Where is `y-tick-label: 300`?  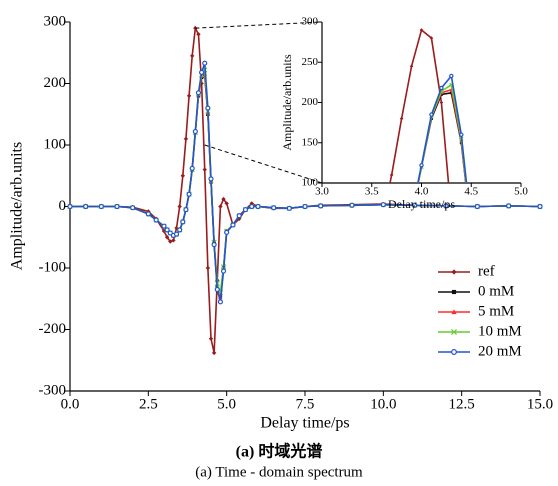 y-tick-label: 300 is located at coordinates (55, 21).